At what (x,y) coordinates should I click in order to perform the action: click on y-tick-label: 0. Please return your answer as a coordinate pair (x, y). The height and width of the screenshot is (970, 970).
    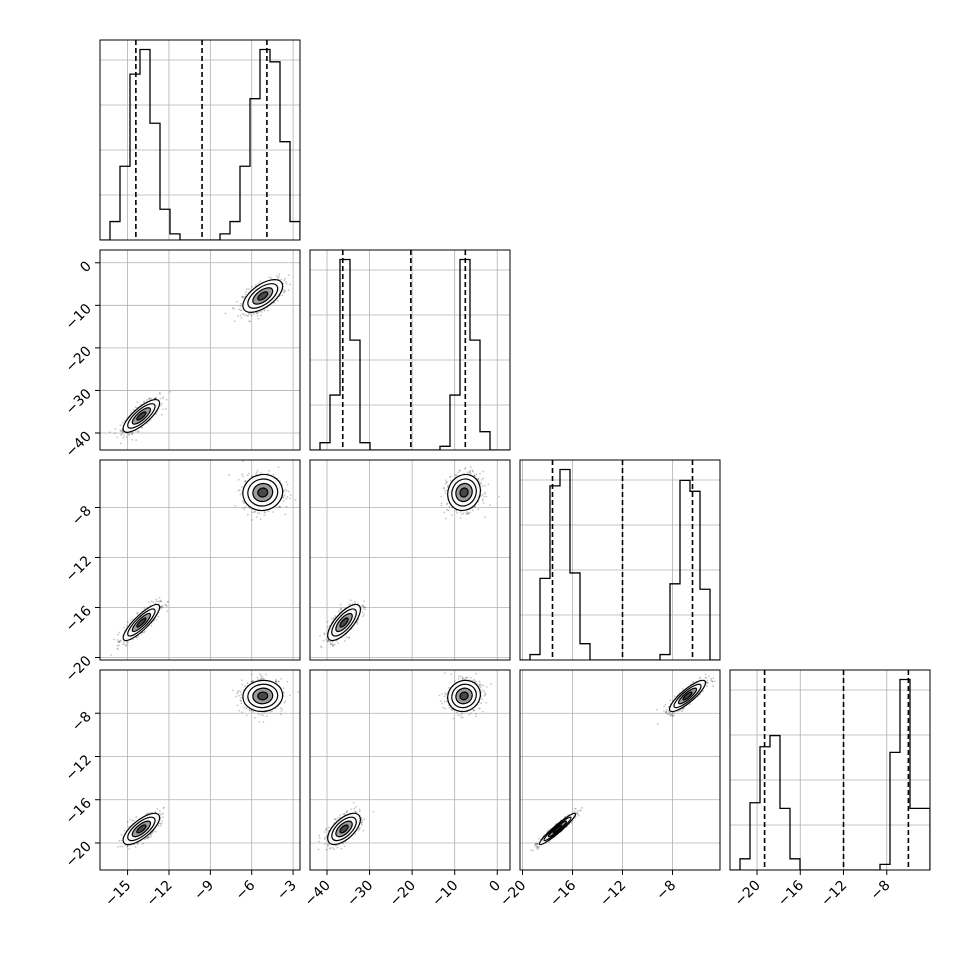
    Looking at the image, I should click on (86, 267).